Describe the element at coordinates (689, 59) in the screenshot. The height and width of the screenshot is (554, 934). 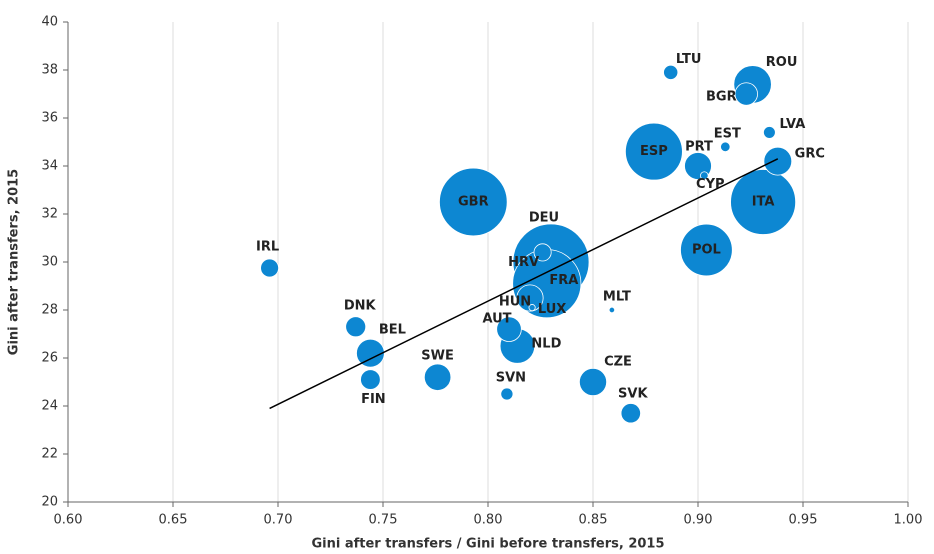
I see `point-label: LTU` at that location.